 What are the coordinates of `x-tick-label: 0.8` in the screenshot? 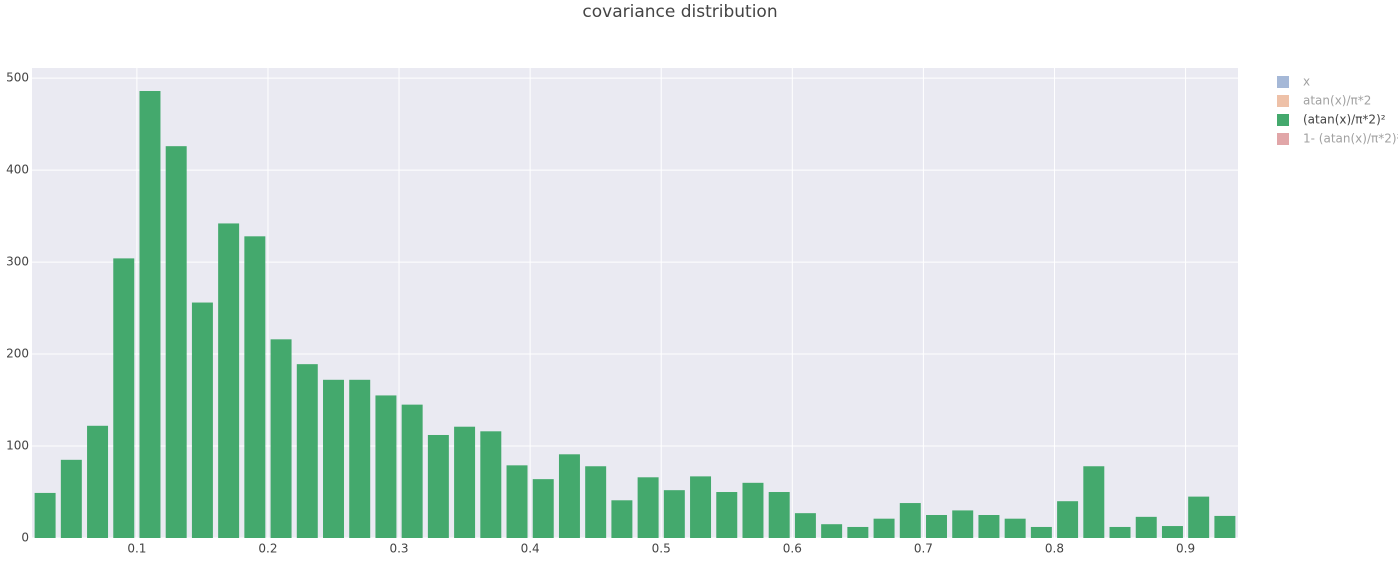 It's located at (1054, 549).